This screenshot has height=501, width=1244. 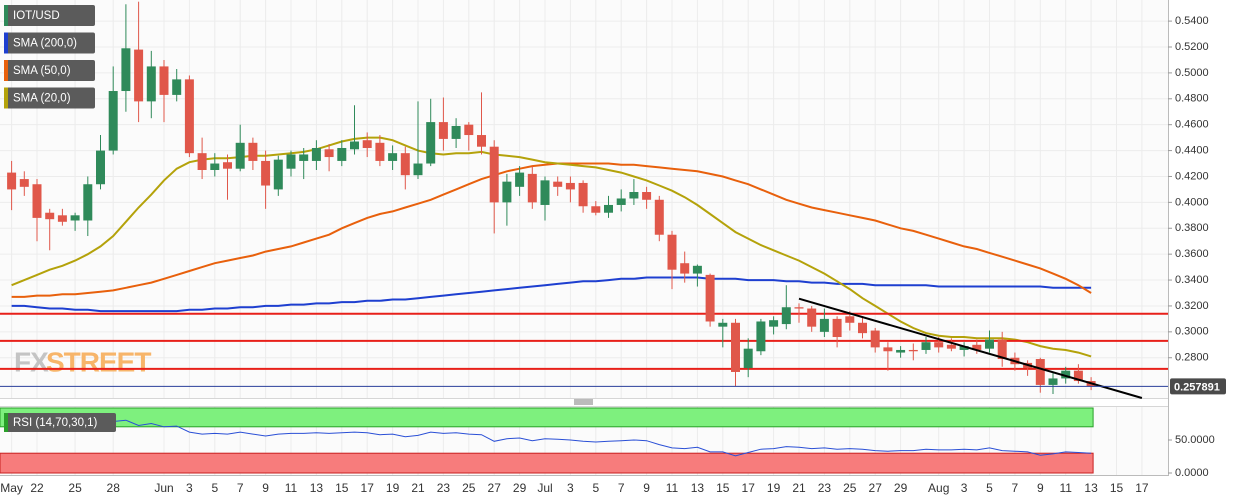 I want to click on last-price-label: 0.257891, so click(x=1197, y=387).